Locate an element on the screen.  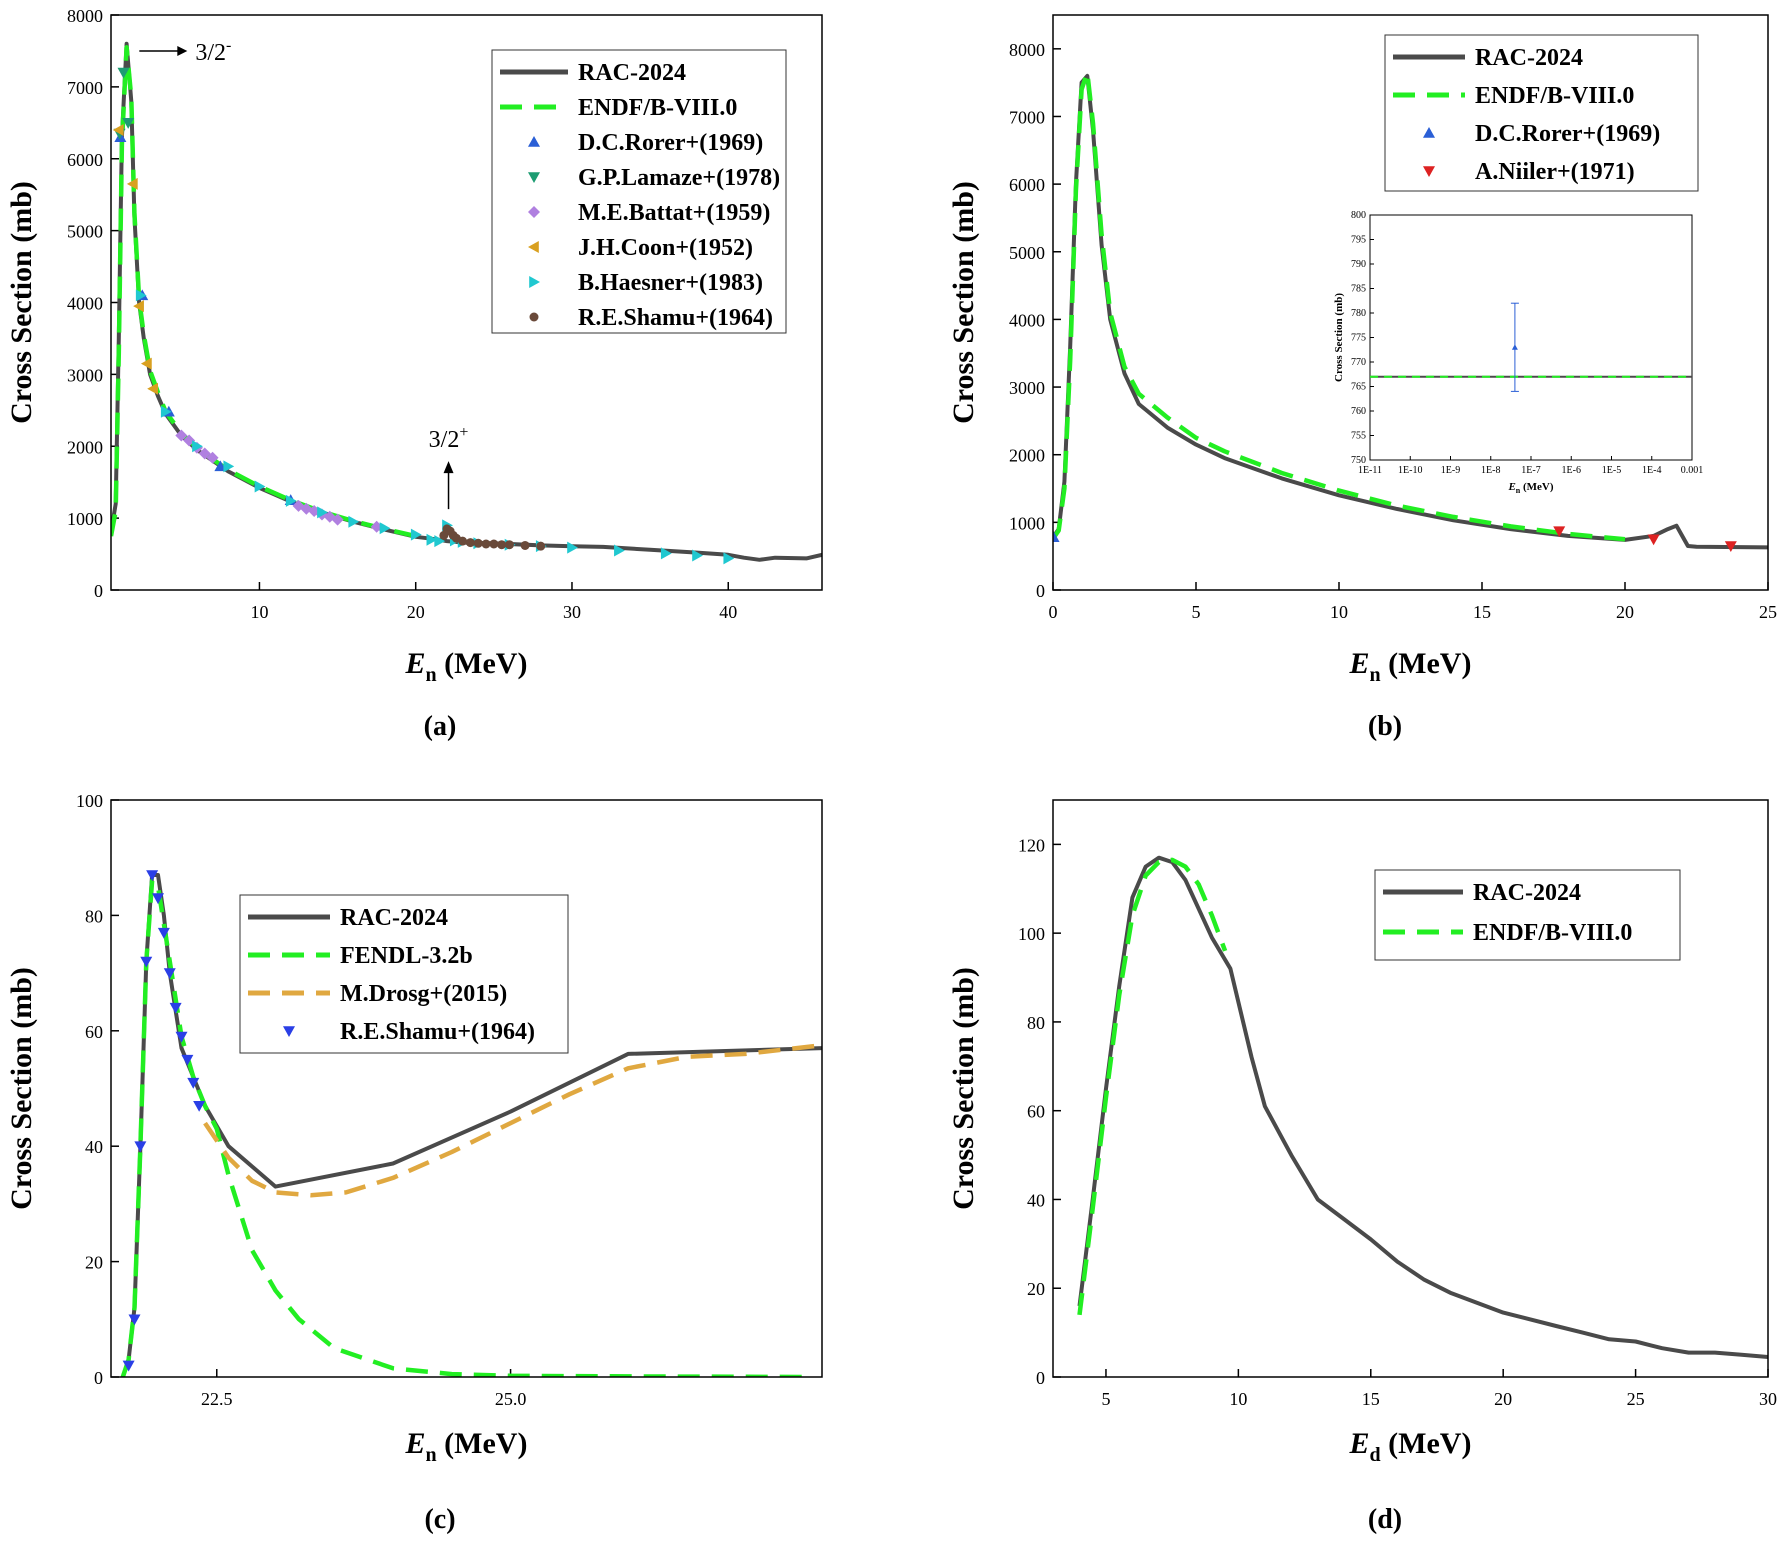
y-tick-label: 80 is located at coordinates (1036, 1023).